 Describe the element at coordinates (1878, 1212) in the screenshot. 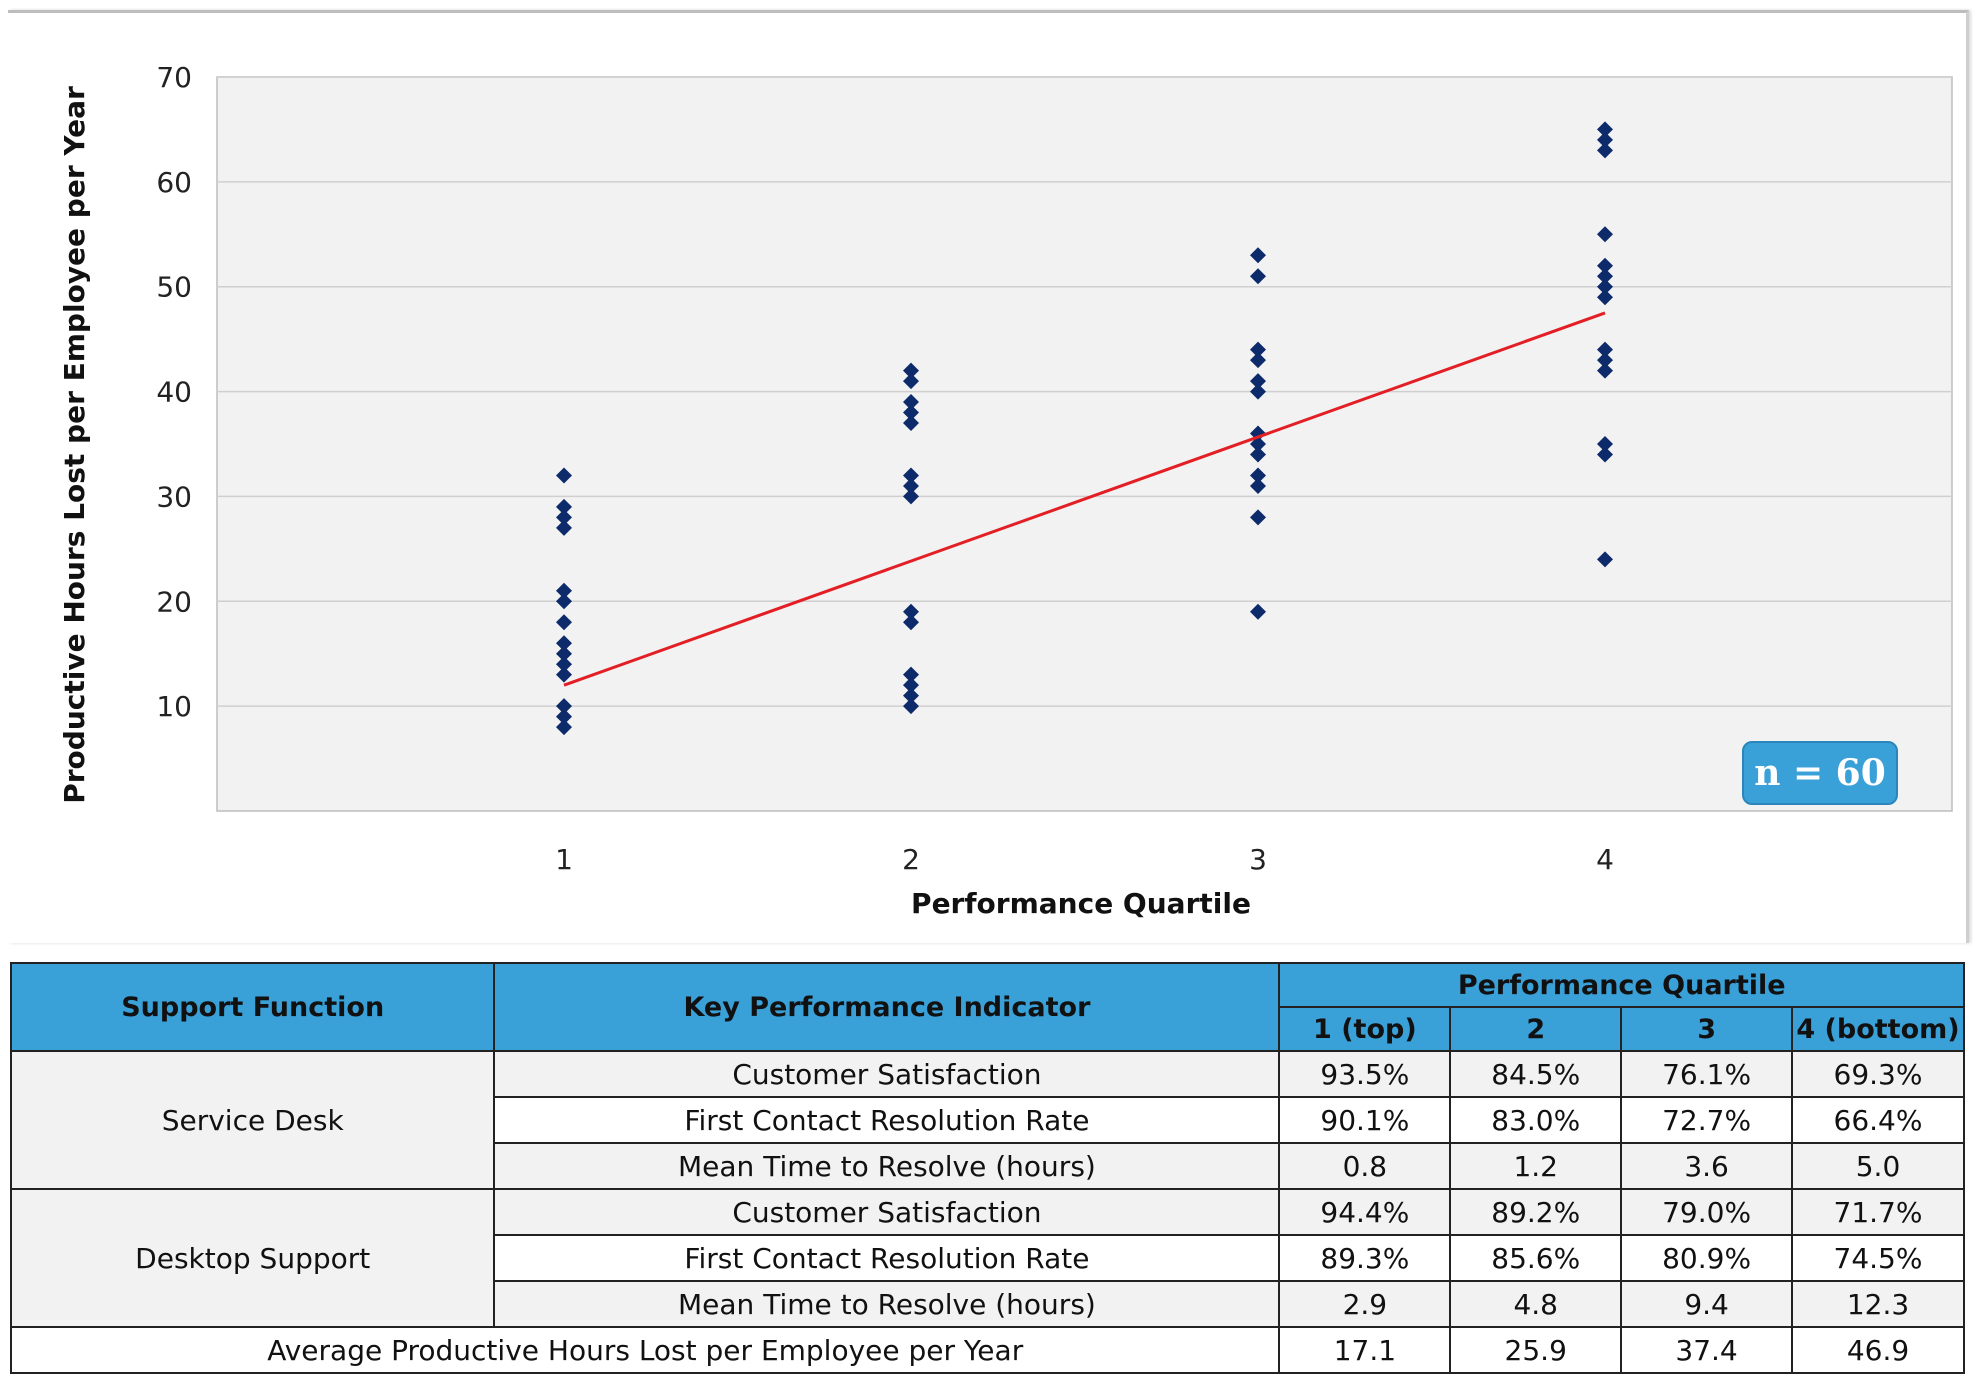

I see `kpi-value: 71.7%` at that location.